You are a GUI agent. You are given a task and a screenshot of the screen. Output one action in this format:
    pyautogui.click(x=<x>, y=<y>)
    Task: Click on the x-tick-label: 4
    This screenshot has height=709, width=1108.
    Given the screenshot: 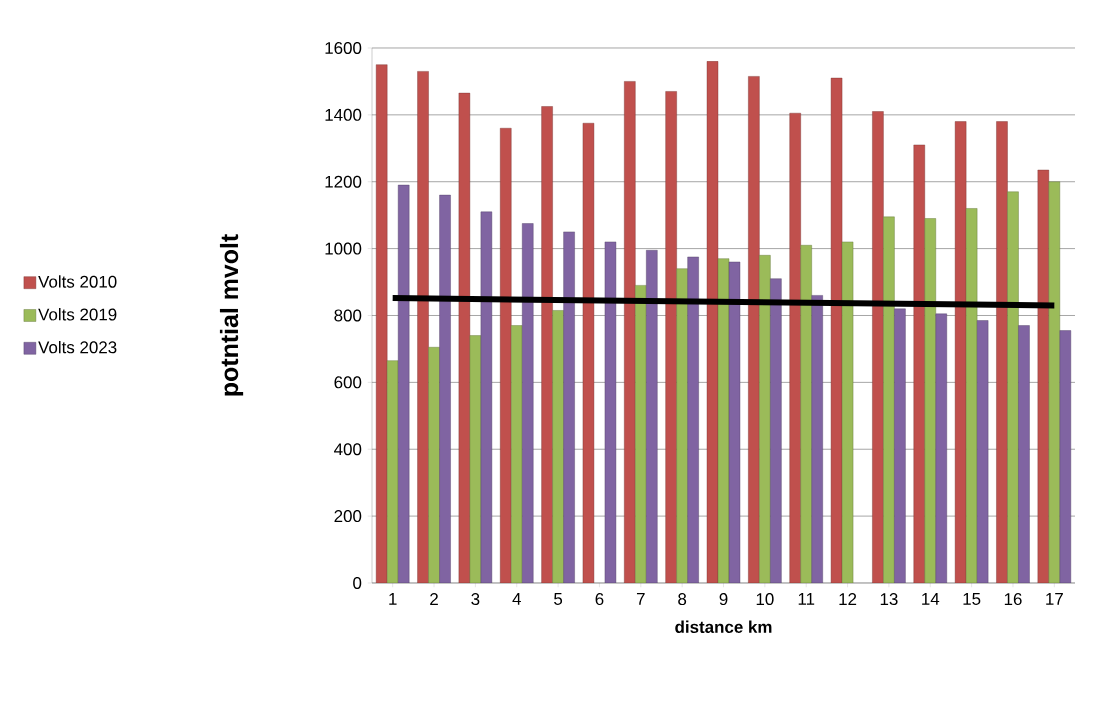 What is the action you would take?
    pyautogui.click(x=516, y=599)
    